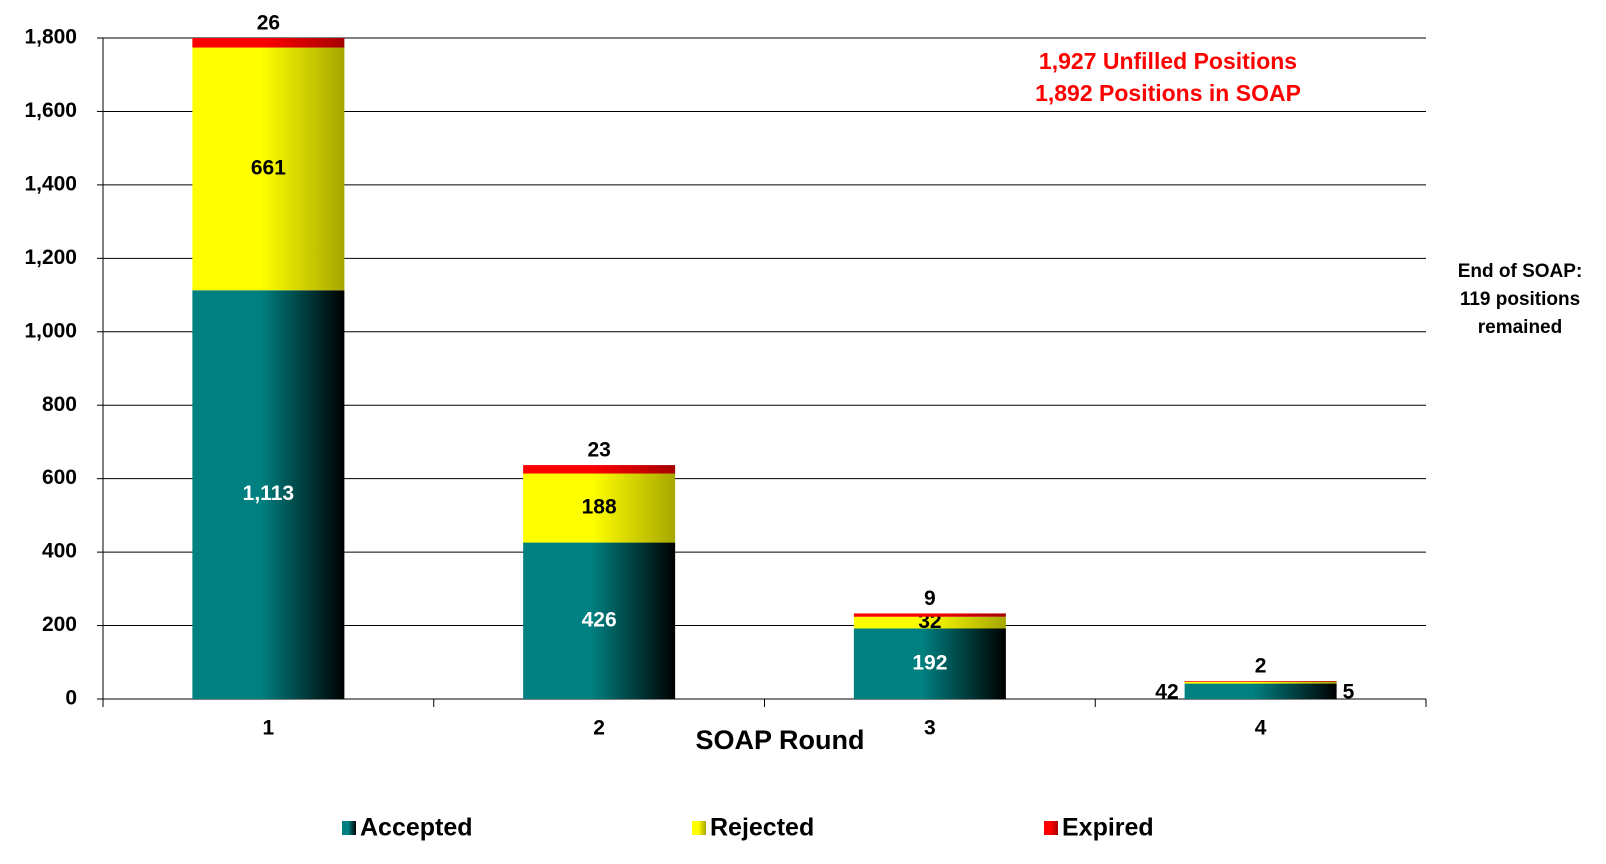 This screenshot has height=864, width=1606. I want to click on x-tick-label: 3, so click(930, 728).